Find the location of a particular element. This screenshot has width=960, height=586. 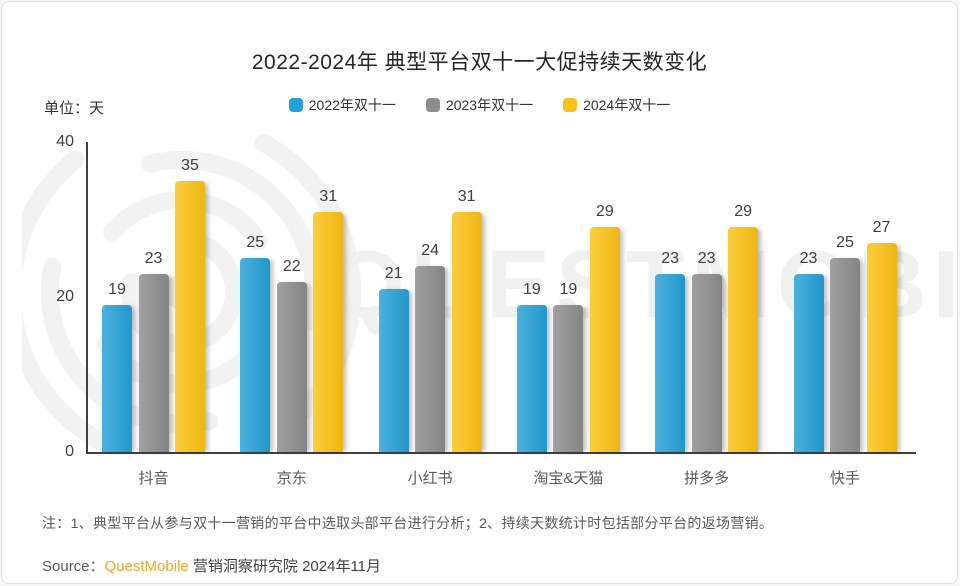

value-label-series1-3: 19 is located at coordinates (568, 289).